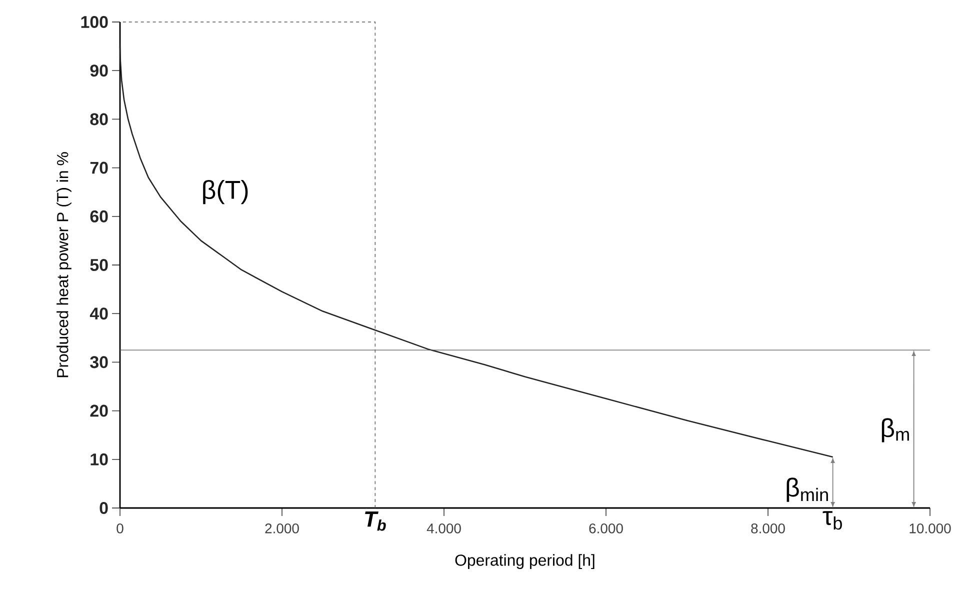 The width and height of the screenshot is (968, 610). Describe the element at coordinates (807, 490) in the screenshot. I see `annotation: β$_{min}$` at that location.